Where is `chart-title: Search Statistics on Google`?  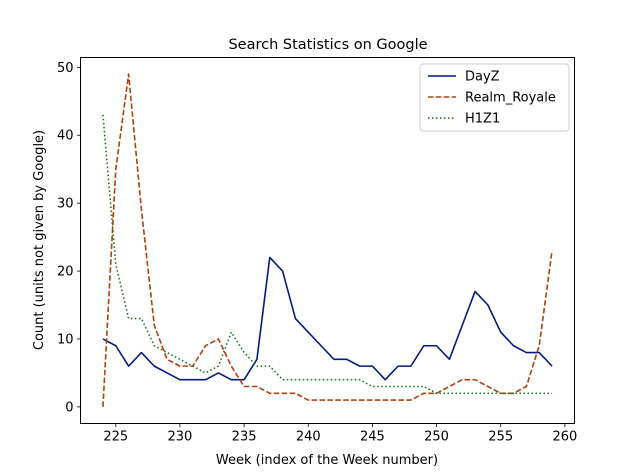
chart-title: Search Statistics on Google is located at coordinates (327, 45).